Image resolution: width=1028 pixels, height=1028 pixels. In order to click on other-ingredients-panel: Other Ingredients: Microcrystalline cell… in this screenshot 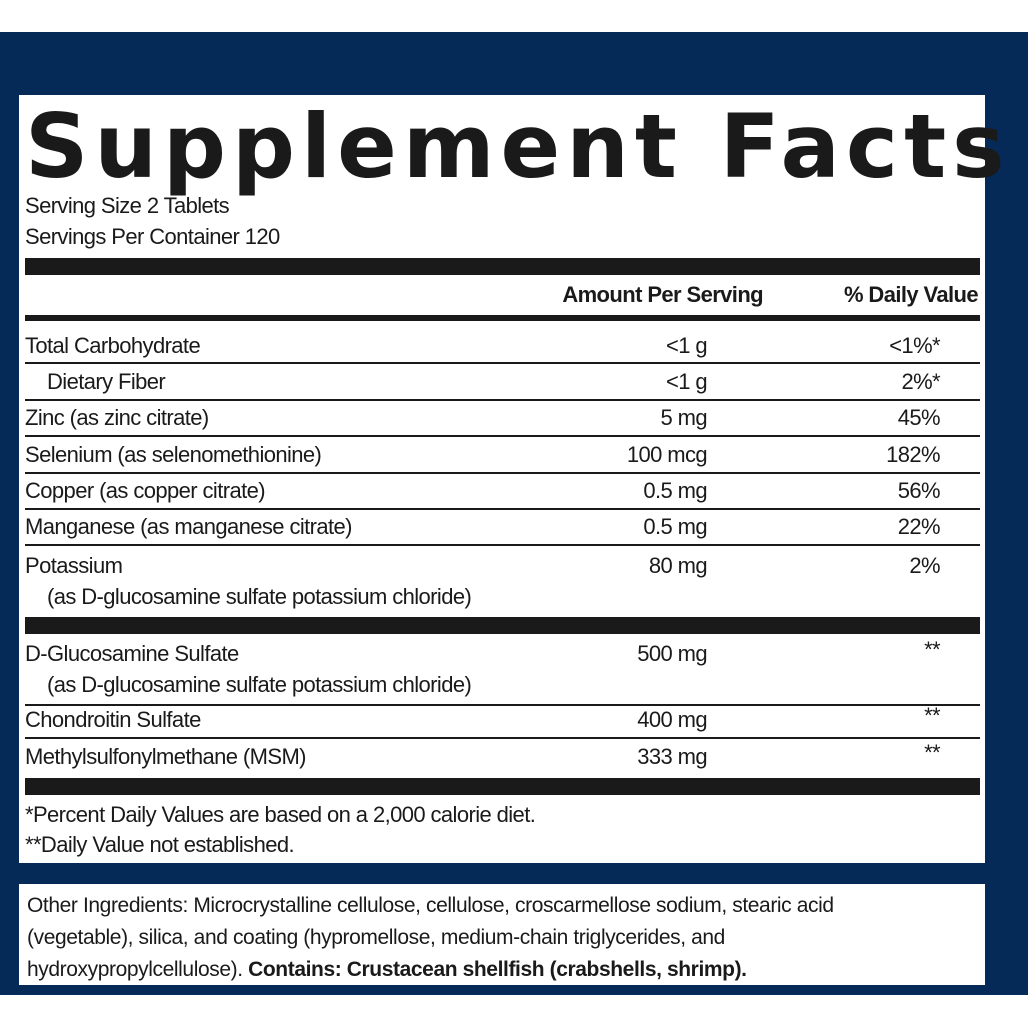, I will do `click(502, 934)`.